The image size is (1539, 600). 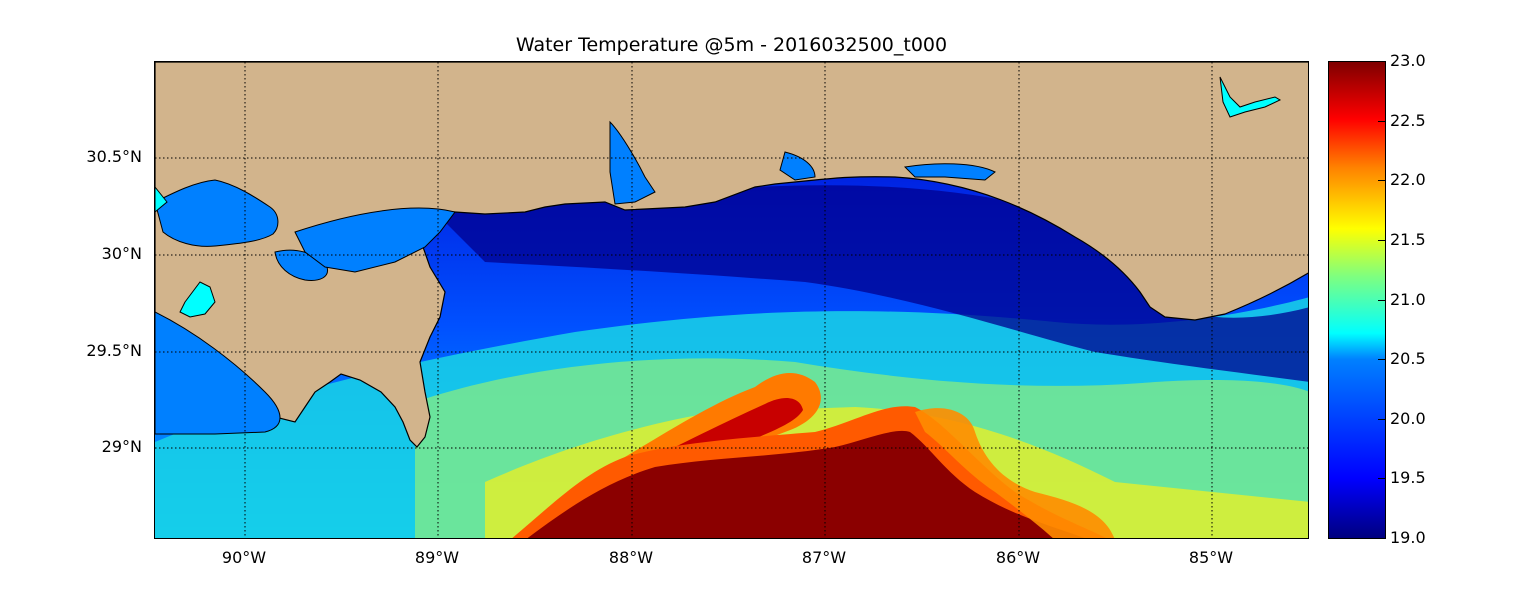 I want to click on warm-core-inner, so click(x=806, y=484).